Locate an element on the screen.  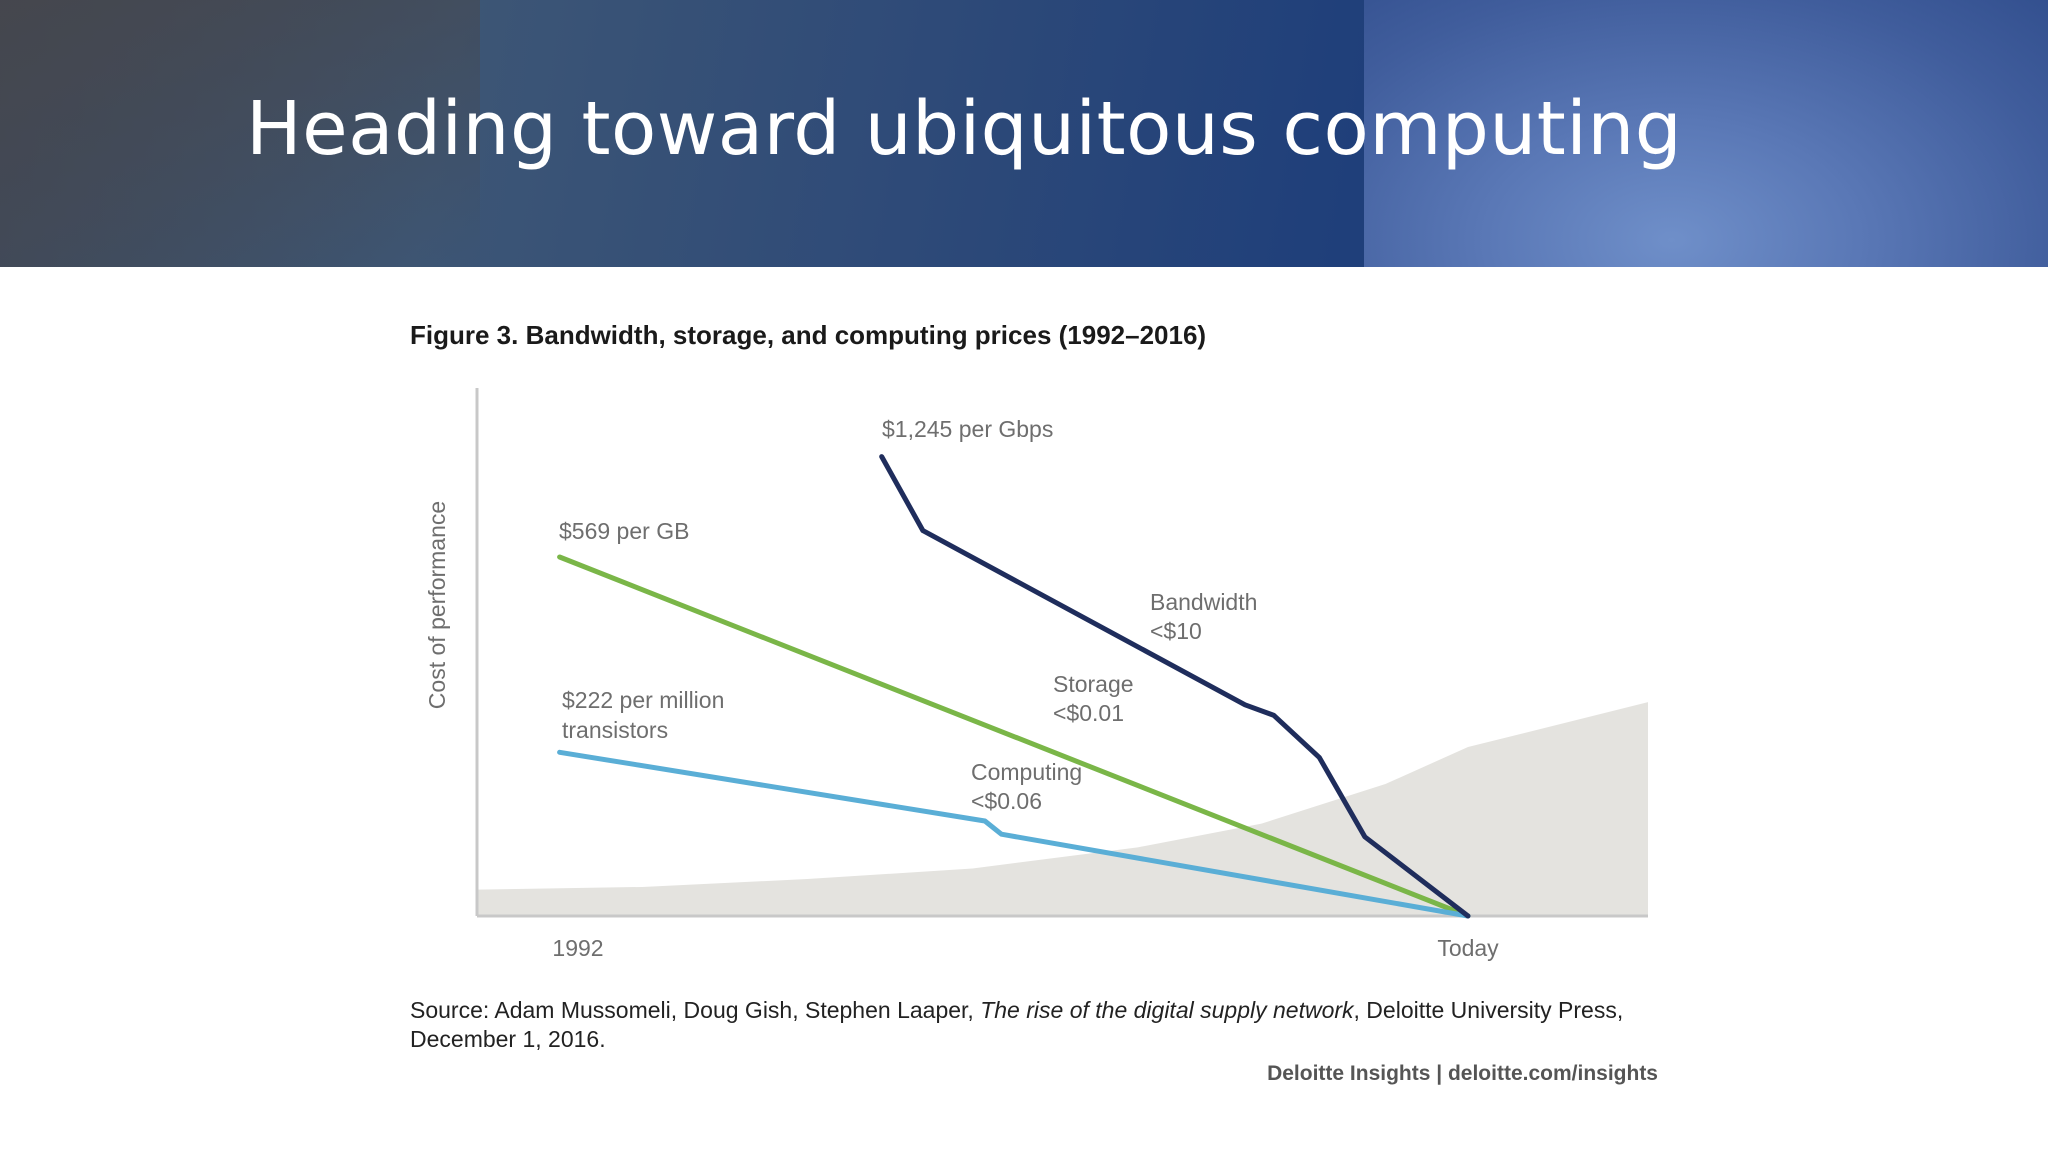
bandwidth-end-value: <$10 is located at coordinates (1176, 631).